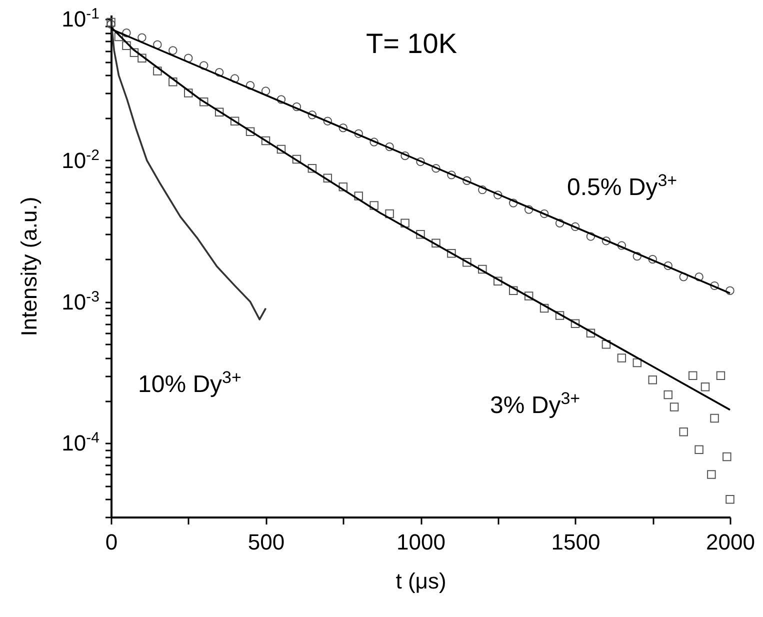 Image resolution: width=763 pixels, height=617 pixels. What do you see at coordinates (575, 542) in the screenshot?
I see `x-tick-label: 1500` at bounding box center [575, 542].